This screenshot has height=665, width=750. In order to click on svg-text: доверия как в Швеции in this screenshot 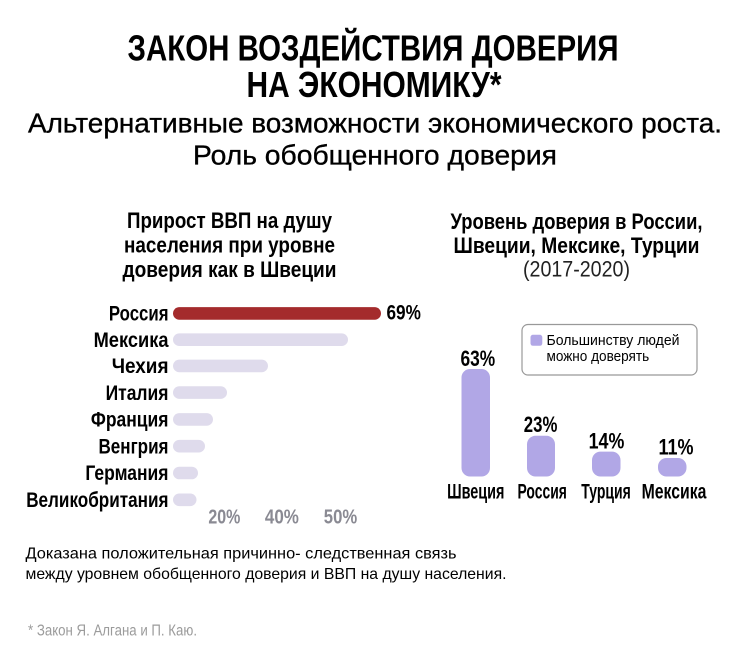, I will do `click(230, 269)`.